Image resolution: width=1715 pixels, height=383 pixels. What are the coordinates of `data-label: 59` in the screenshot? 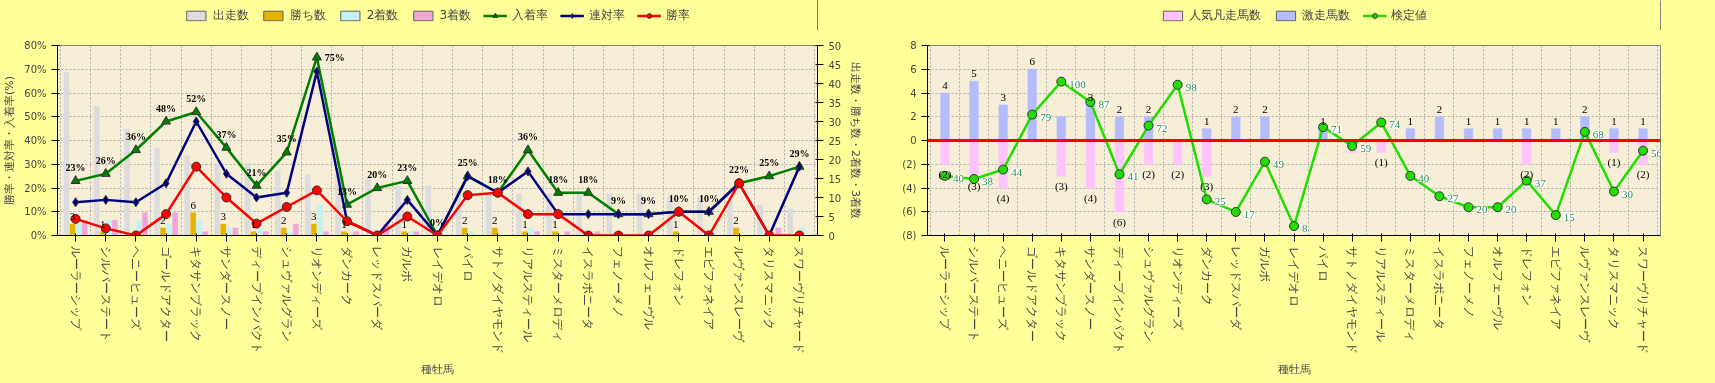 It's located at (1366, 148).